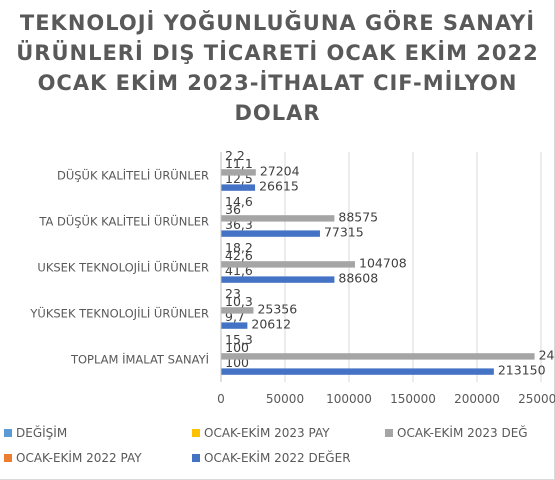  Describe the element at coordinates (233, 293) in the screenshot. I see `data-label: 23` at that location.